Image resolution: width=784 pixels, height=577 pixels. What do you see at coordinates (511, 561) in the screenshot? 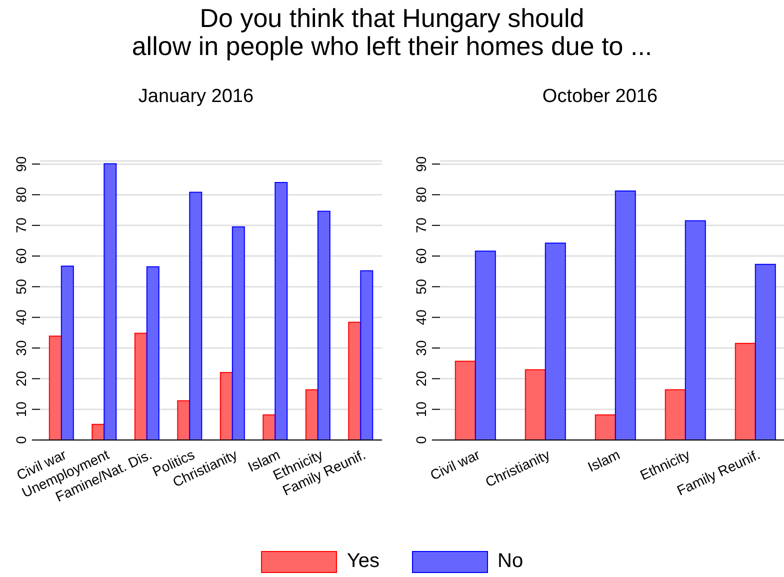
I see `legend-label: No` at bounding box center [511, 561].